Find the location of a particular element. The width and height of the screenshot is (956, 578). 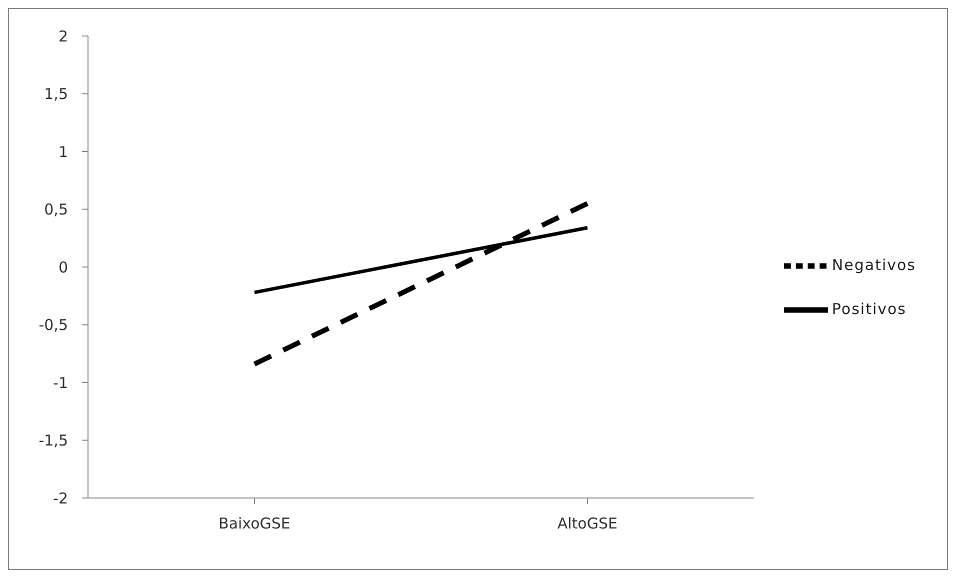

y-tick-label: 2 is located at coordinates (63, 36).